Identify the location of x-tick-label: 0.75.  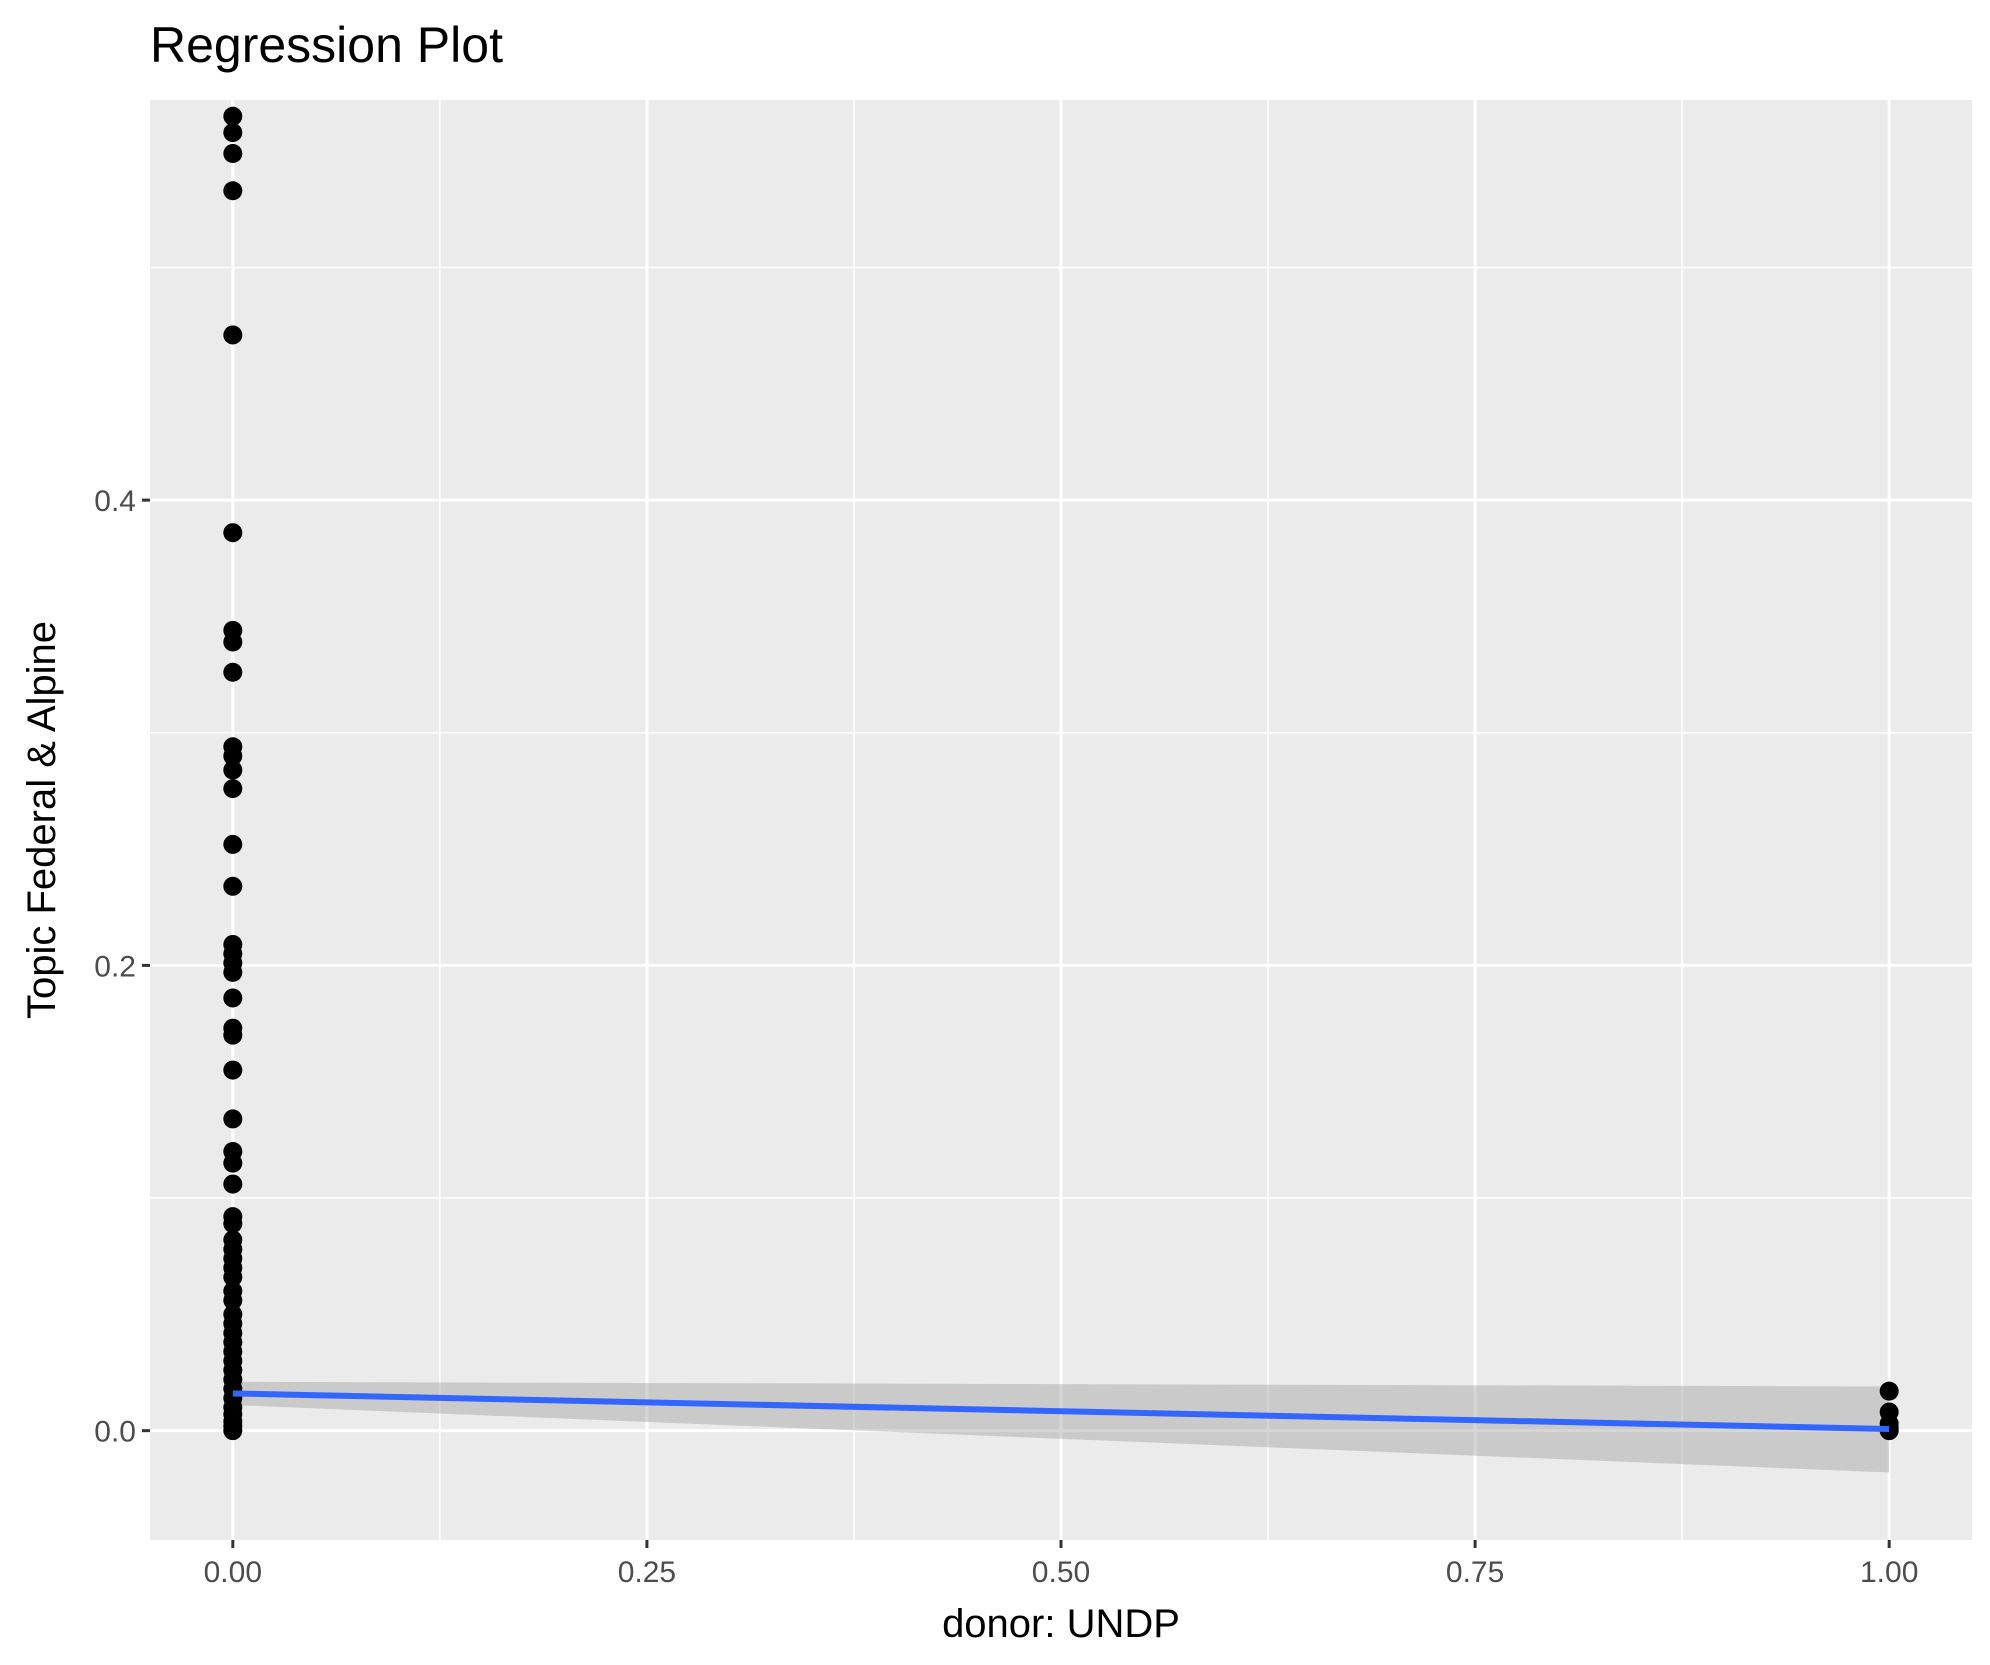
(1475, 1572).